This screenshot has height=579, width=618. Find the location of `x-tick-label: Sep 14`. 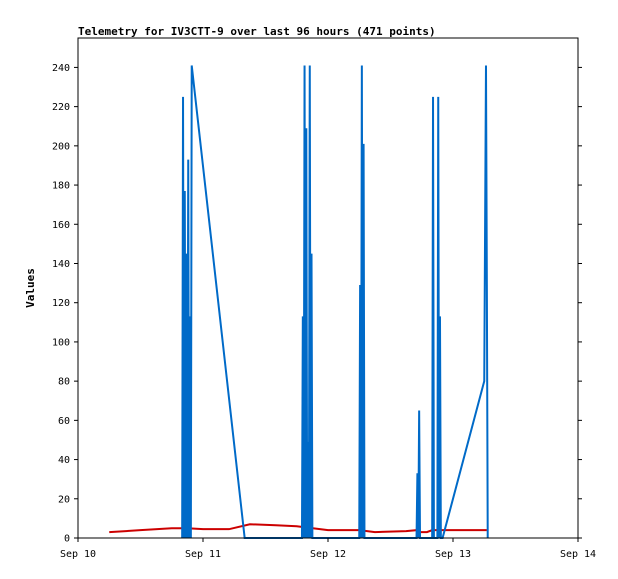

x-tick-label: Sep 14 is located at coordinates (578, 554).